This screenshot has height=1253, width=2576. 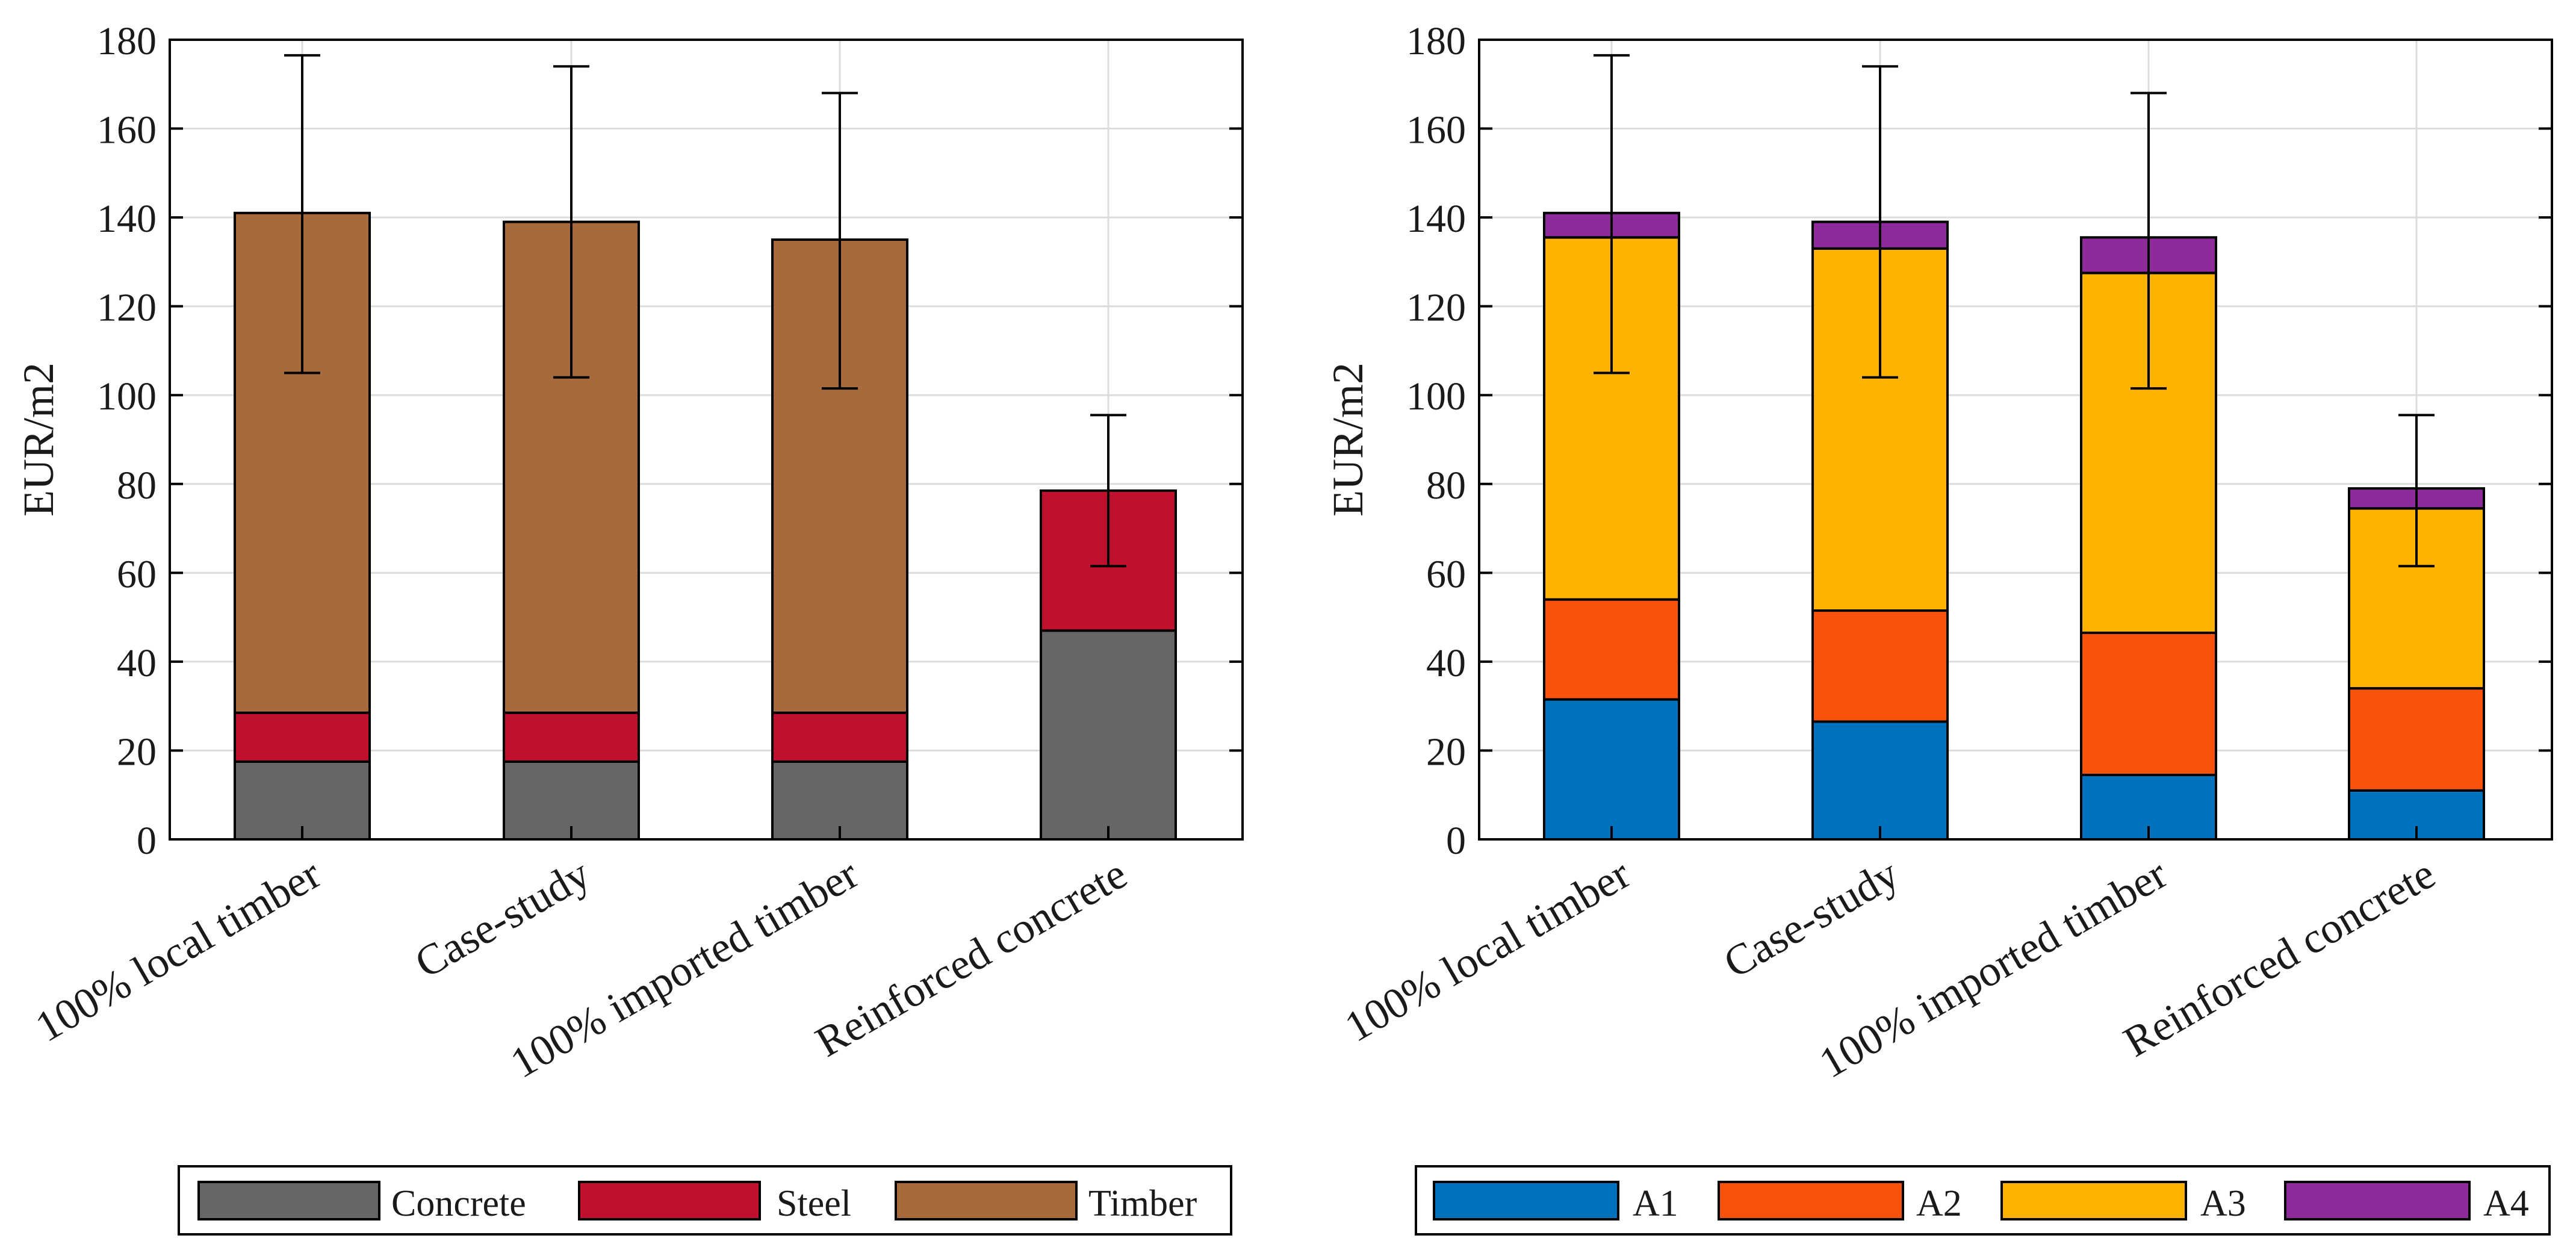 I want to click on legend-swatch-steel, so click(x=669, y=1201).